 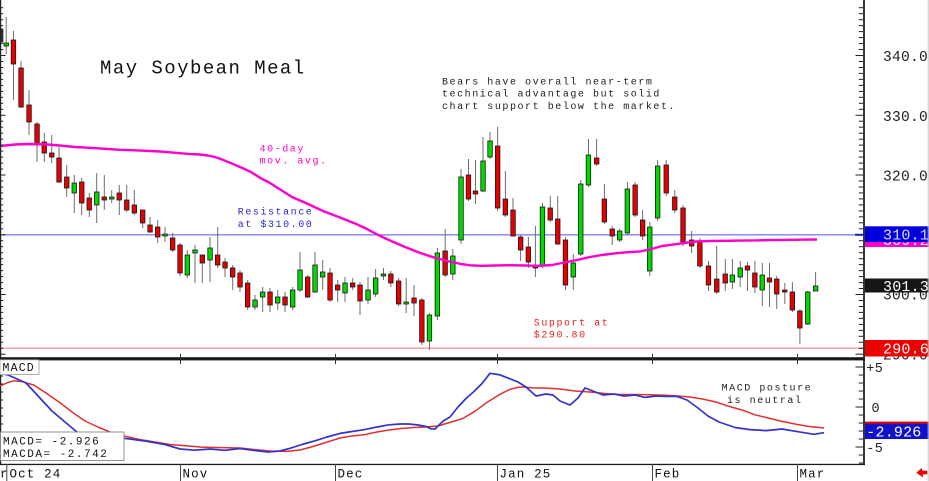 What do you see at coordinates (55, 455) in the screenshot?
I see `svg-text: MACDA= -2.742` at bounding box center [55, 455].